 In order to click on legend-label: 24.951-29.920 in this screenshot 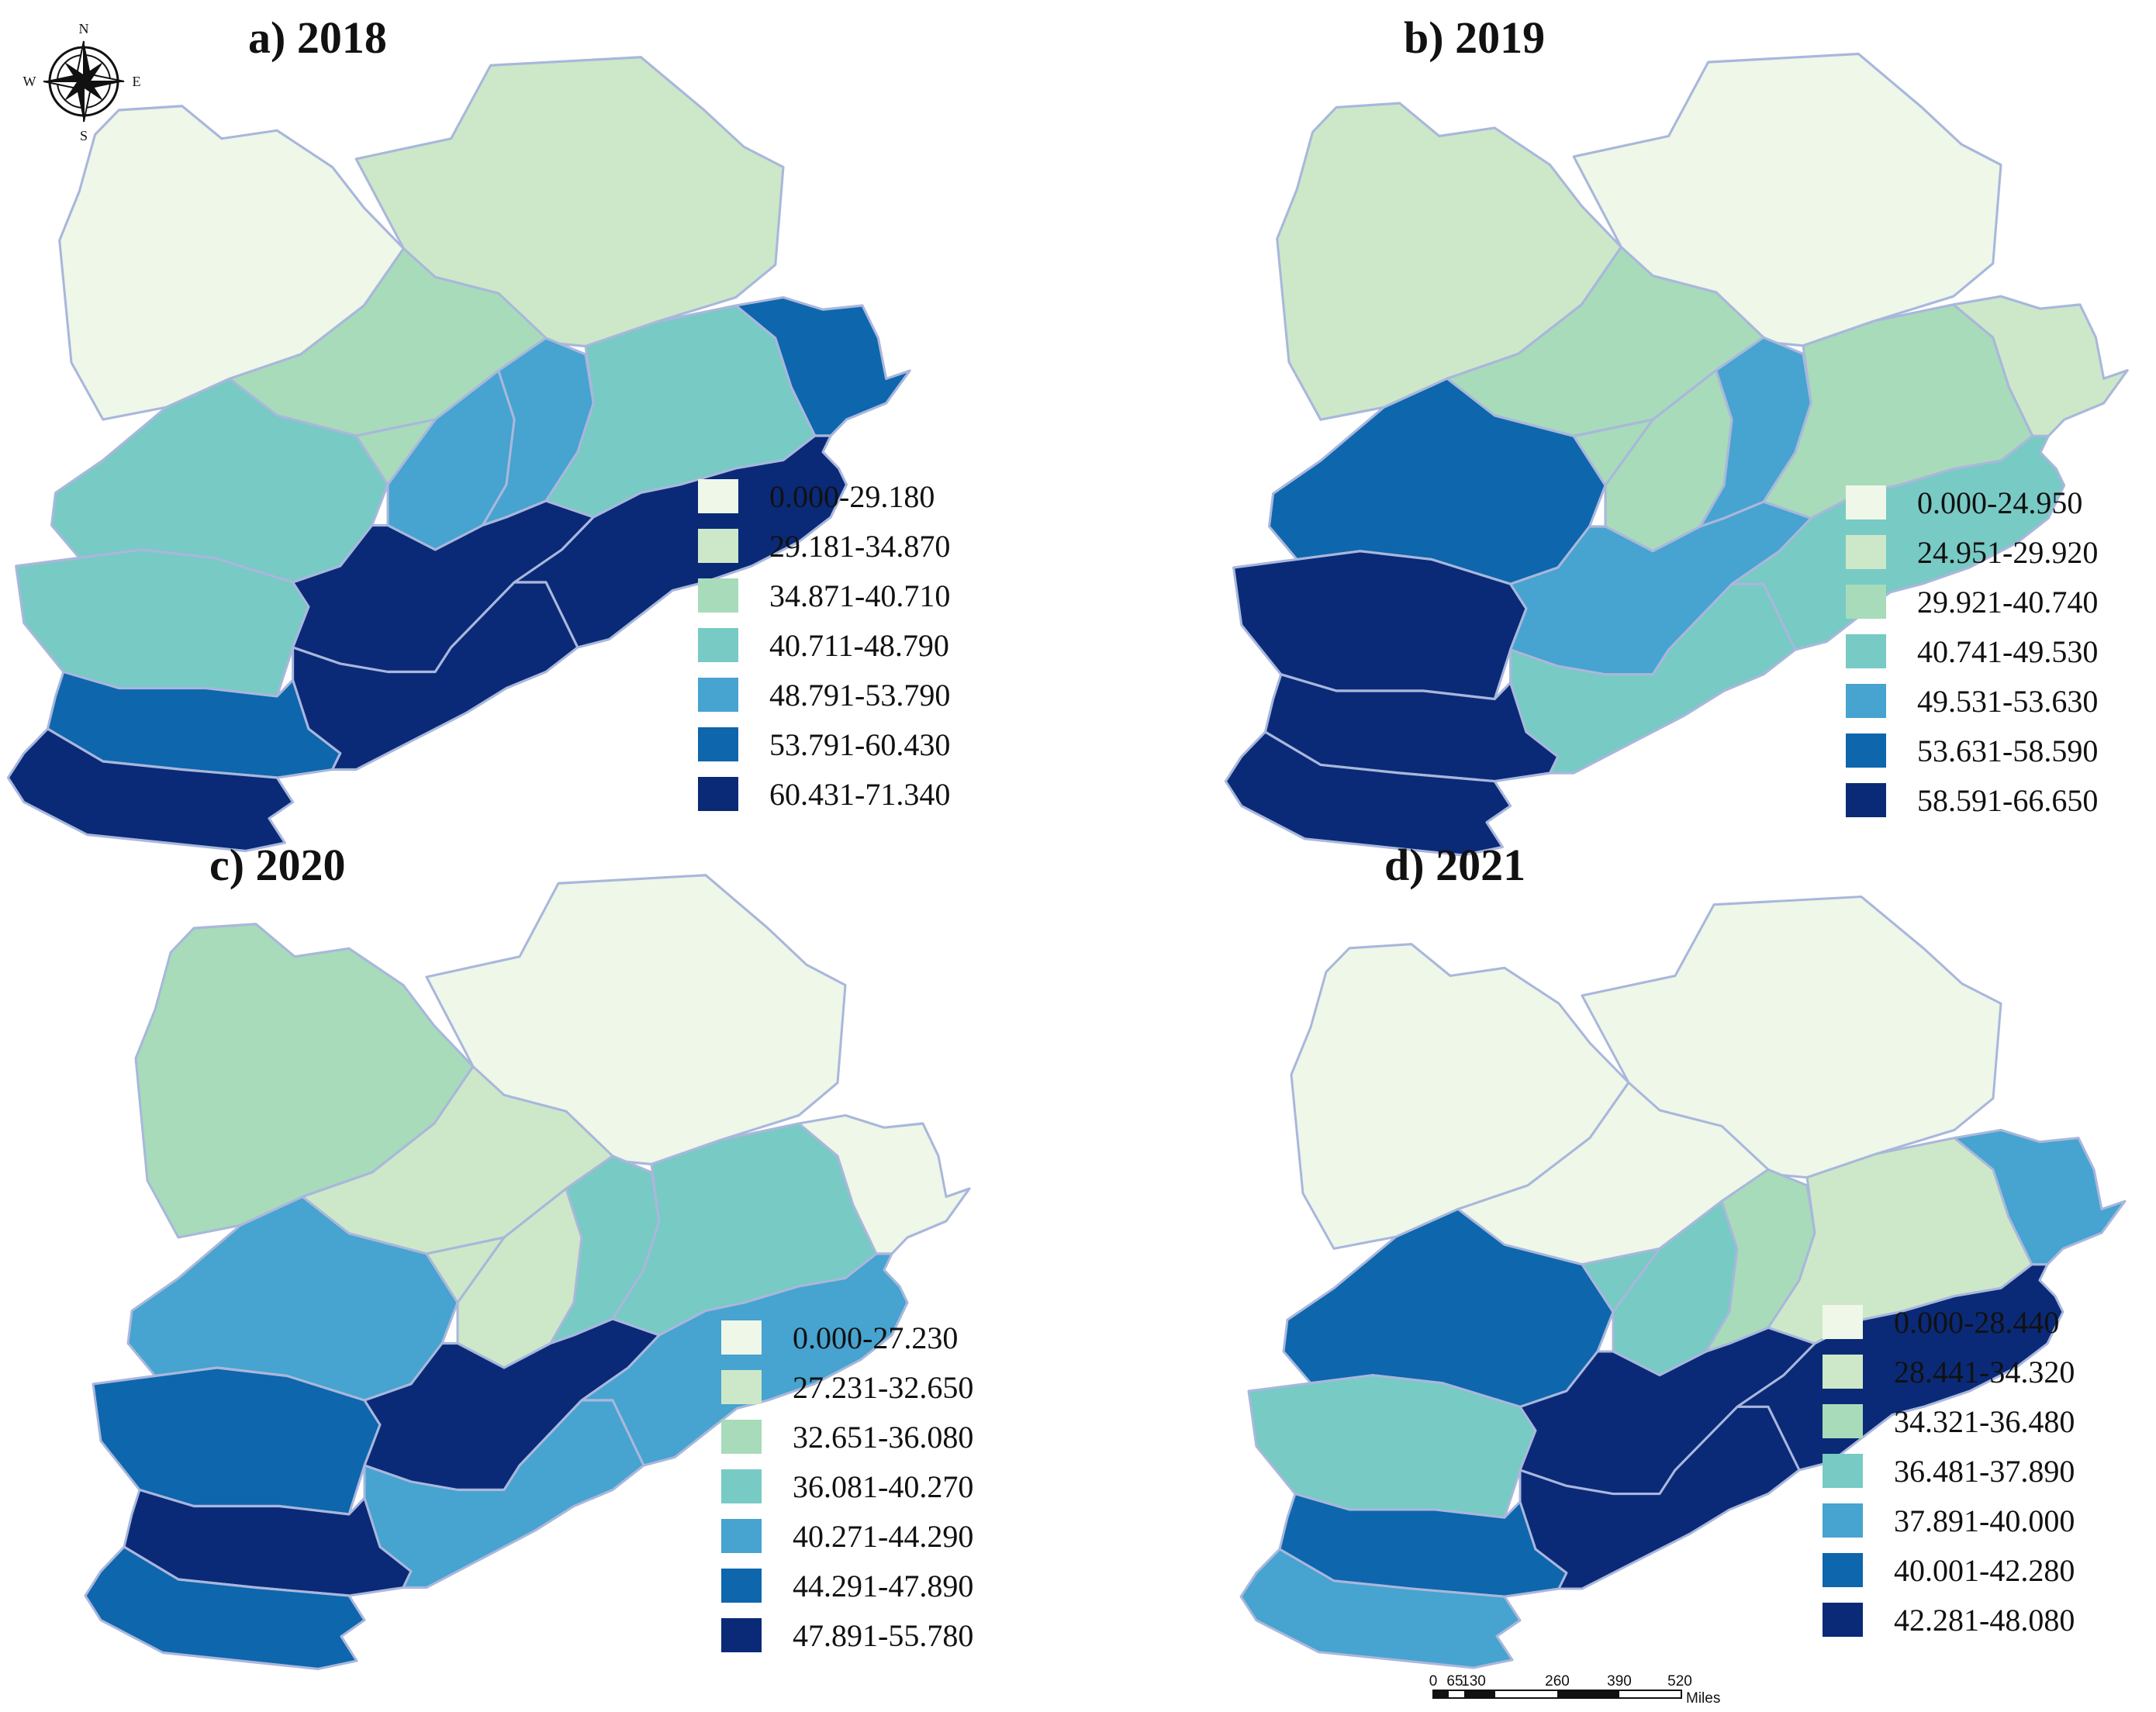, I will do `click(2007, 552)`.